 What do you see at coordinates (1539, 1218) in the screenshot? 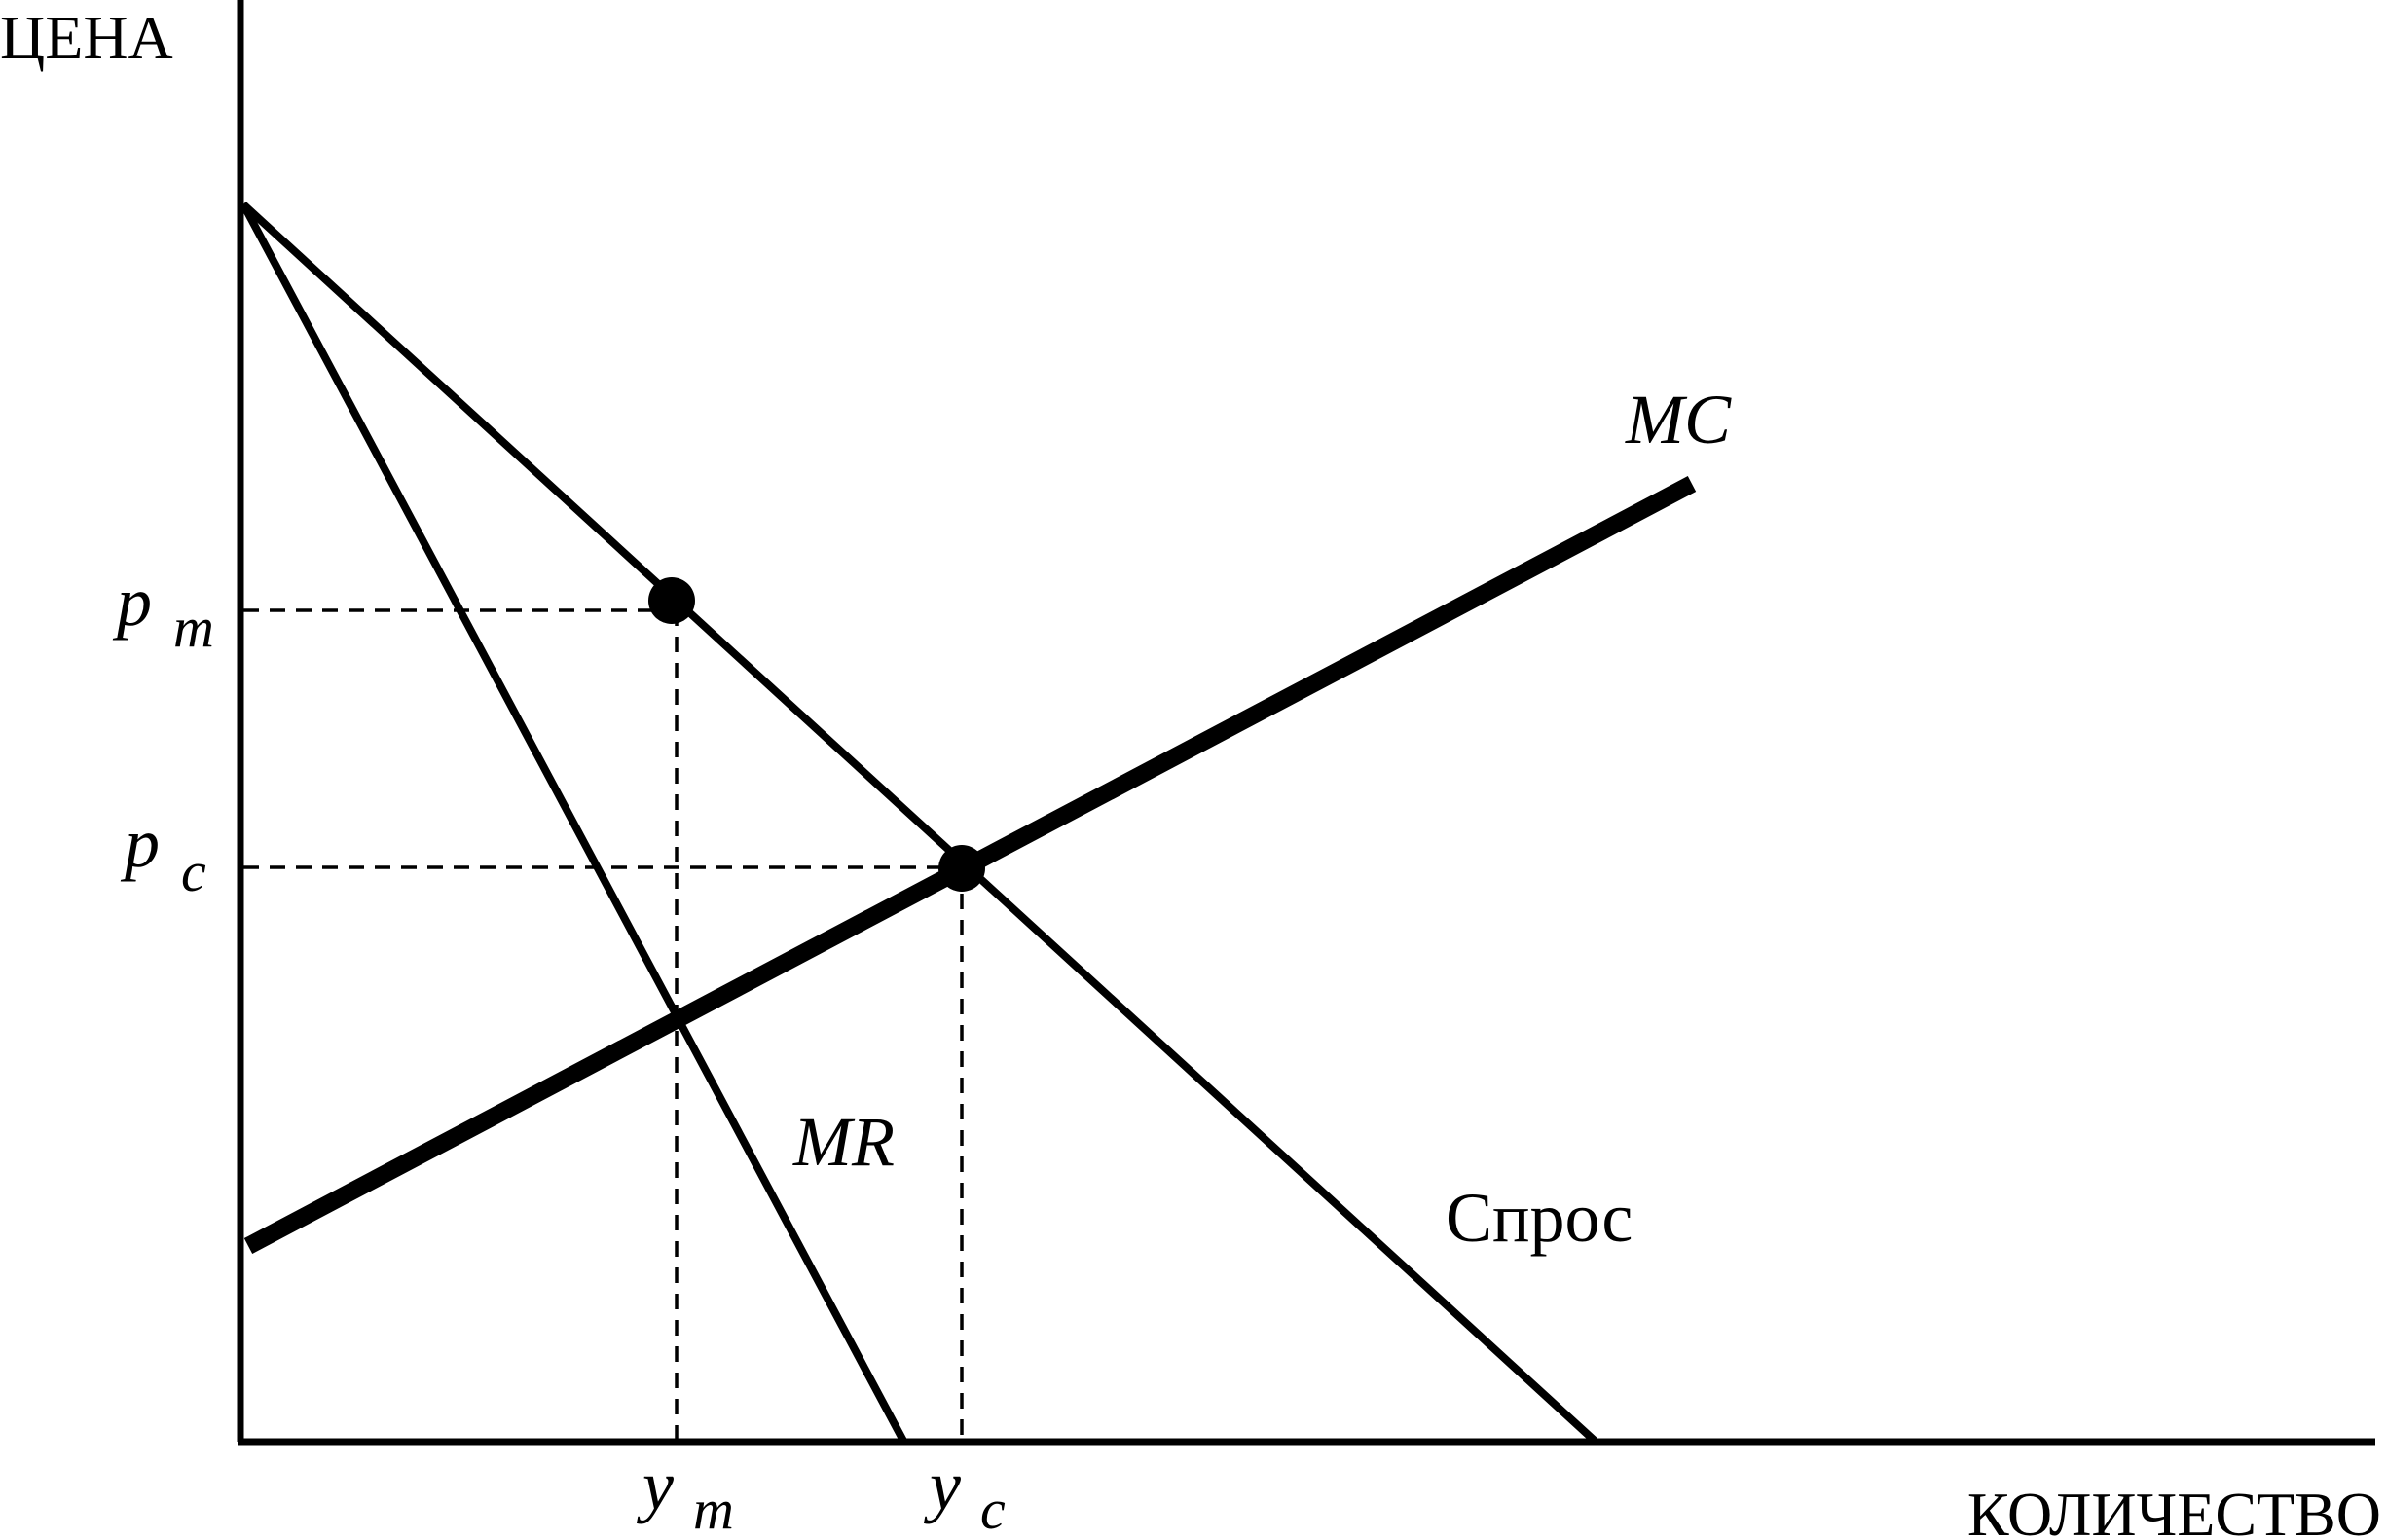
I see `demand-label: Спрос` at bounding box center [1539, 1218].